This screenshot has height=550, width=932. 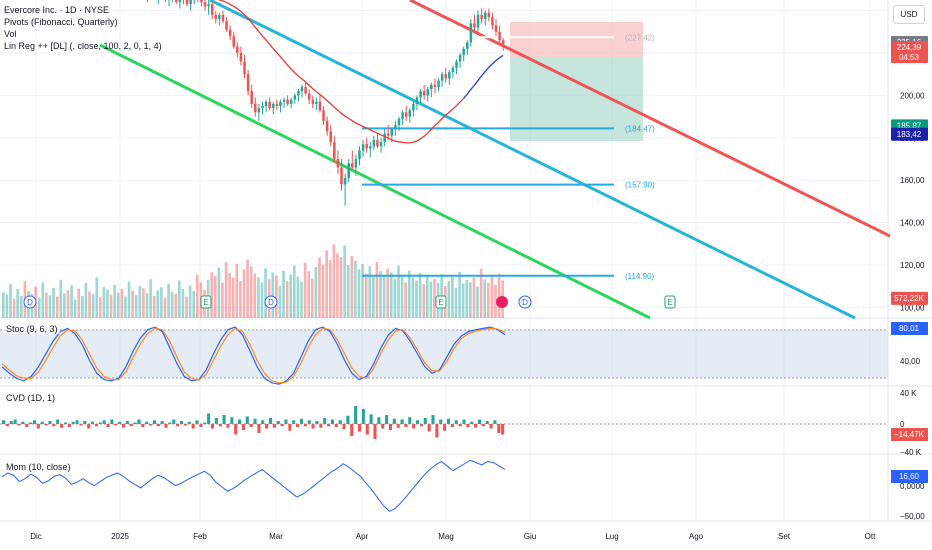 What do you see at coordinates (38, 467) in the screenshot?
I see `mom-pane-label: Mom (10, close)` at bounding box center [38, 467].